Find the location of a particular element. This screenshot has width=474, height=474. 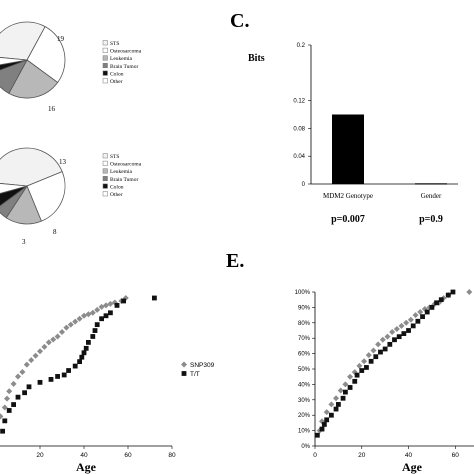

p-value-label: p=0.9 is located at coordinates (431, 219).